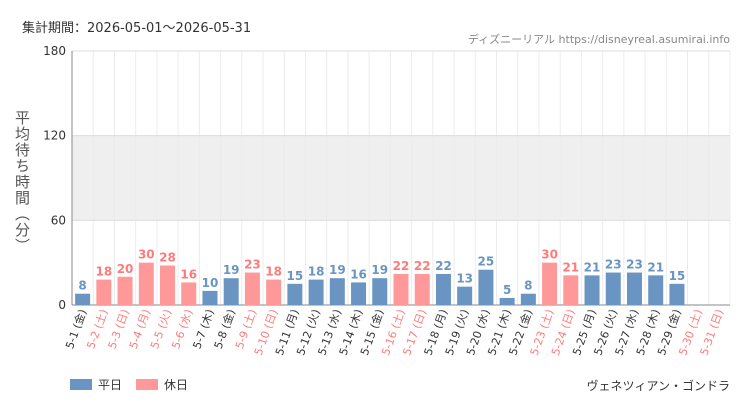 This screenshot has height=410, width=750. I want to click on y-tick-label: 0, so click(62, 305).